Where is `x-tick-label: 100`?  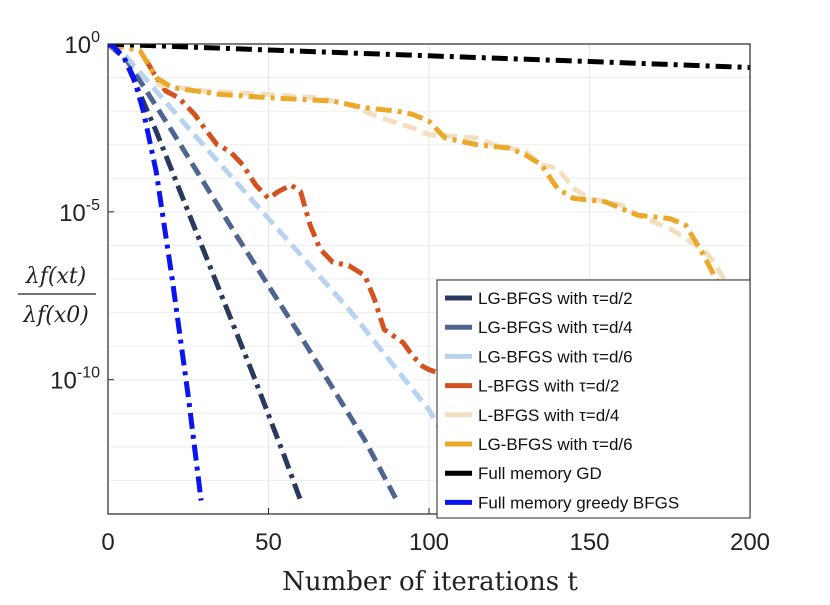 x-tick-label: 100 is located at coordinates (429, 542).